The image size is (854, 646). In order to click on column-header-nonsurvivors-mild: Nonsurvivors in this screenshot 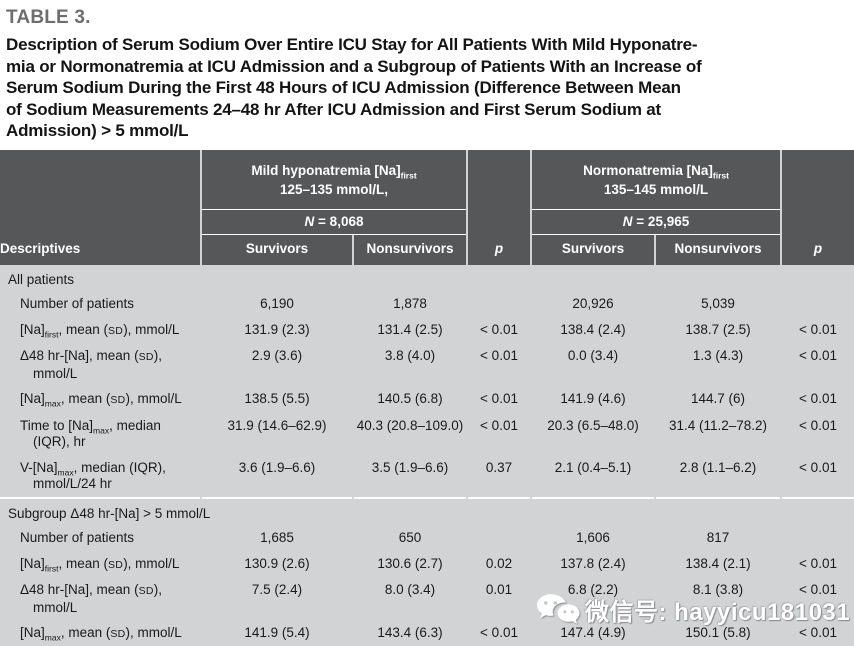, I will do `click(410, 249)`.